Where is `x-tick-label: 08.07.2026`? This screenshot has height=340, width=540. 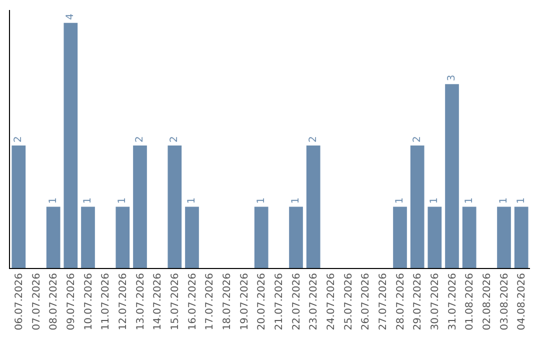 x-tick-label: 08.07.2026 is located at coordinates (54, 301).